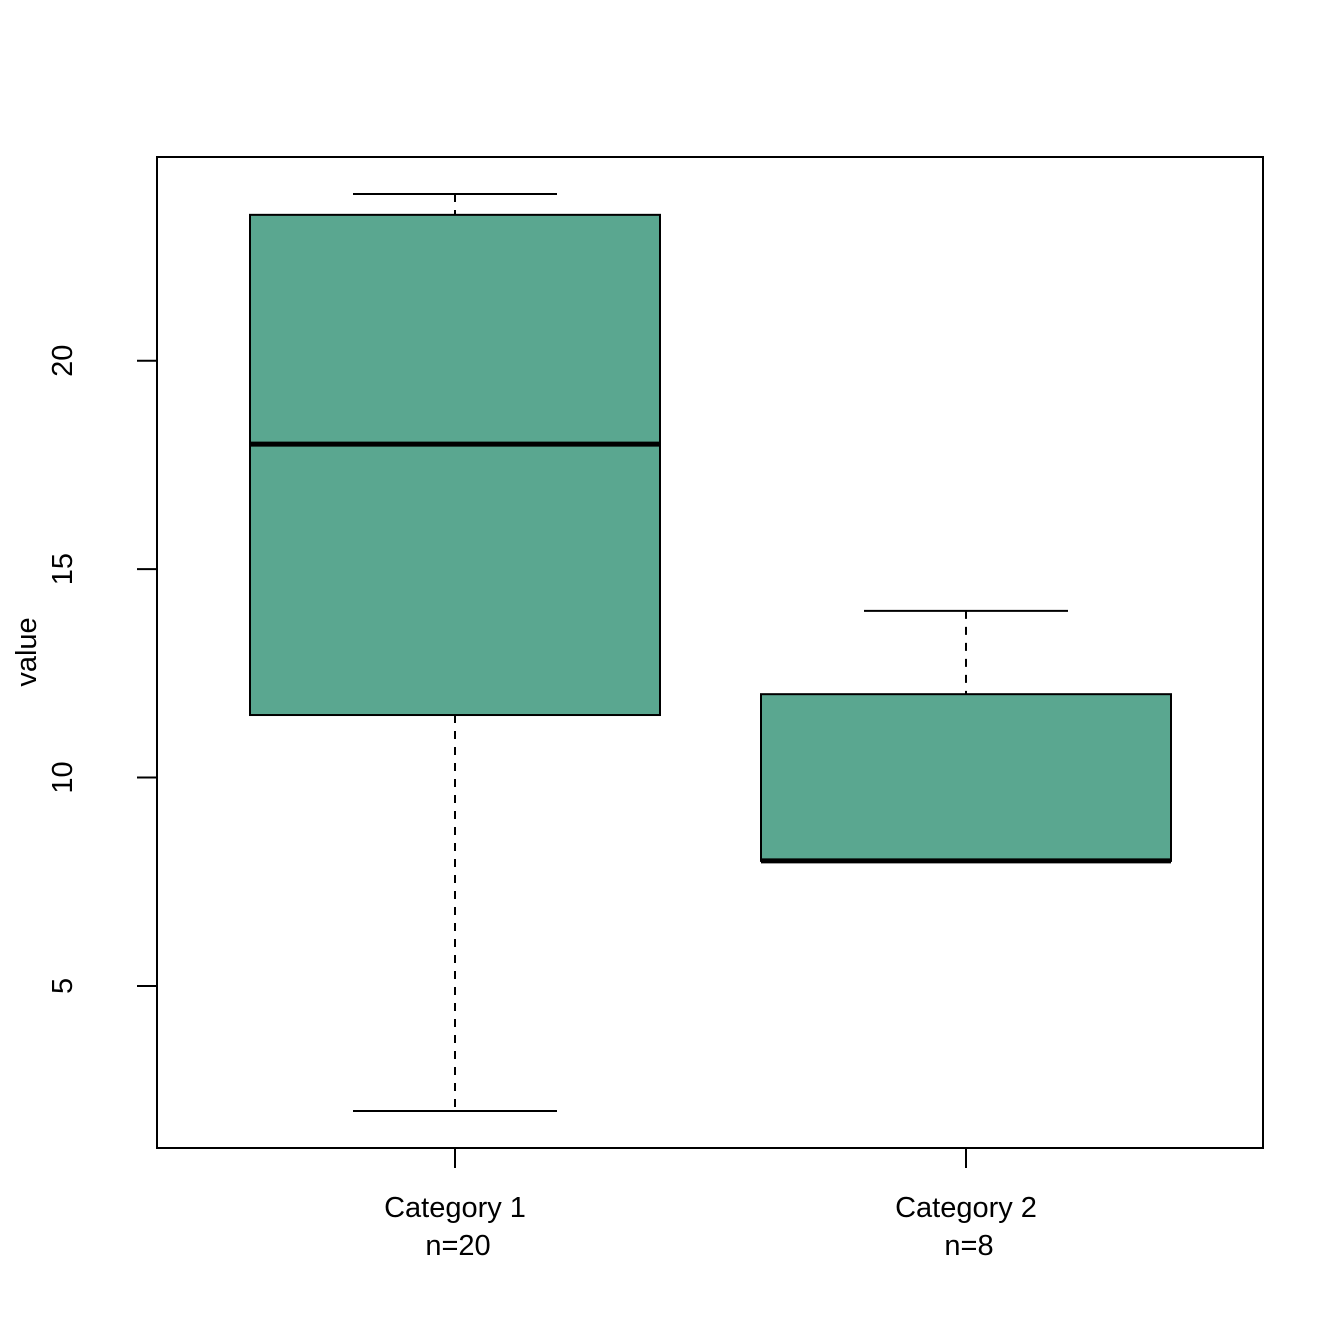 This screenshot has width=1344, height=1344. I want to click on y-axis-title: value, so click(27, 651).